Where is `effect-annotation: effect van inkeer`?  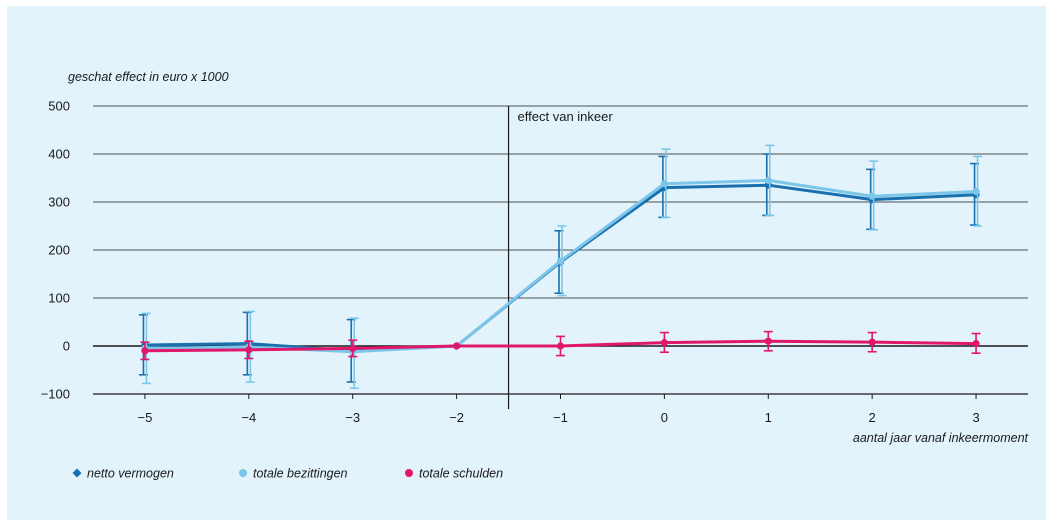
effect-annotation: effect van inkeer is located at coordinates (560, 257).